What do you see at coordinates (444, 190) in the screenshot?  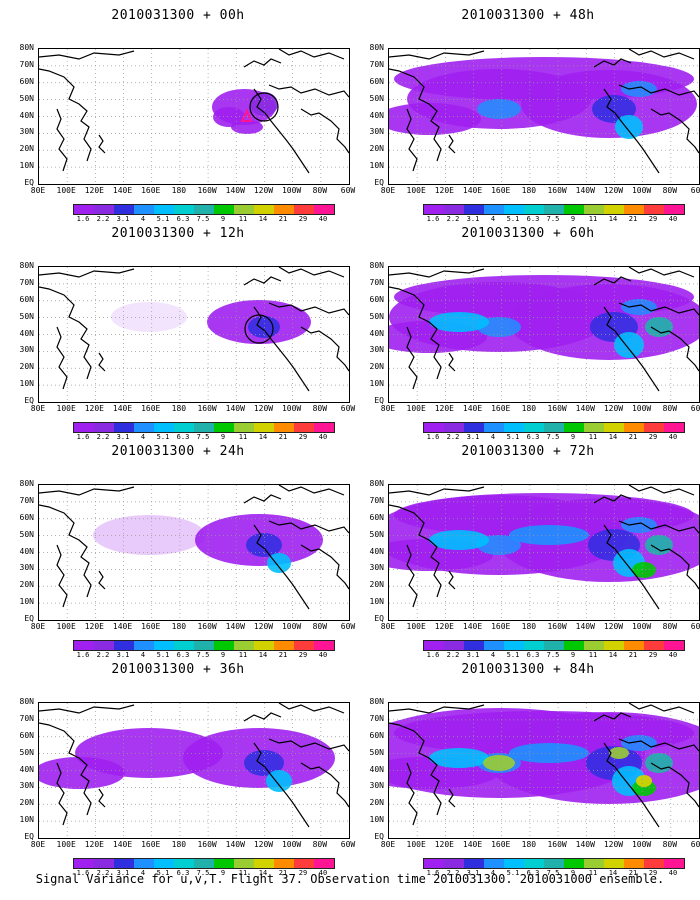 I see `lon-label: 120E` at bounding box center [444, 190].